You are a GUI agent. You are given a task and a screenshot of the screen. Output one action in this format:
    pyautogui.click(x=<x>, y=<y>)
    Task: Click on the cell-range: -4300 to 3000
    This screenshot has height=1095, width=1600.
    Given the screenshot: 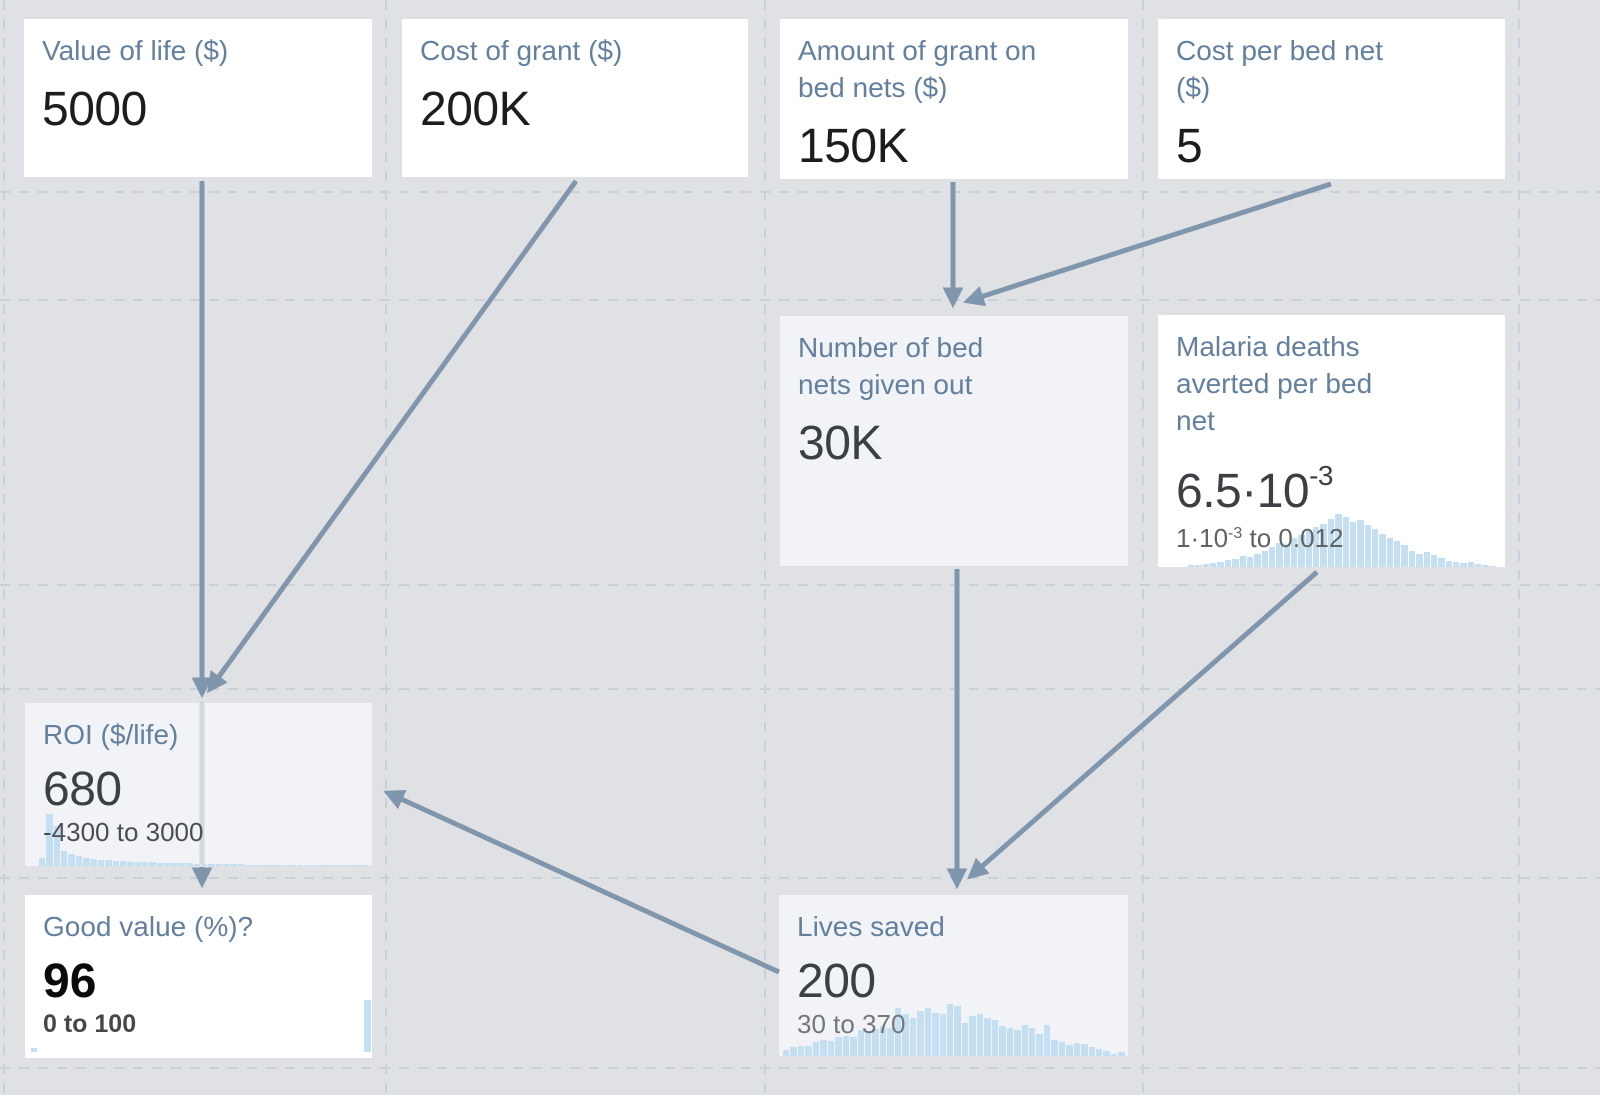 What is the action you would take?
    pyautogui.click(x=123, y=832)
    